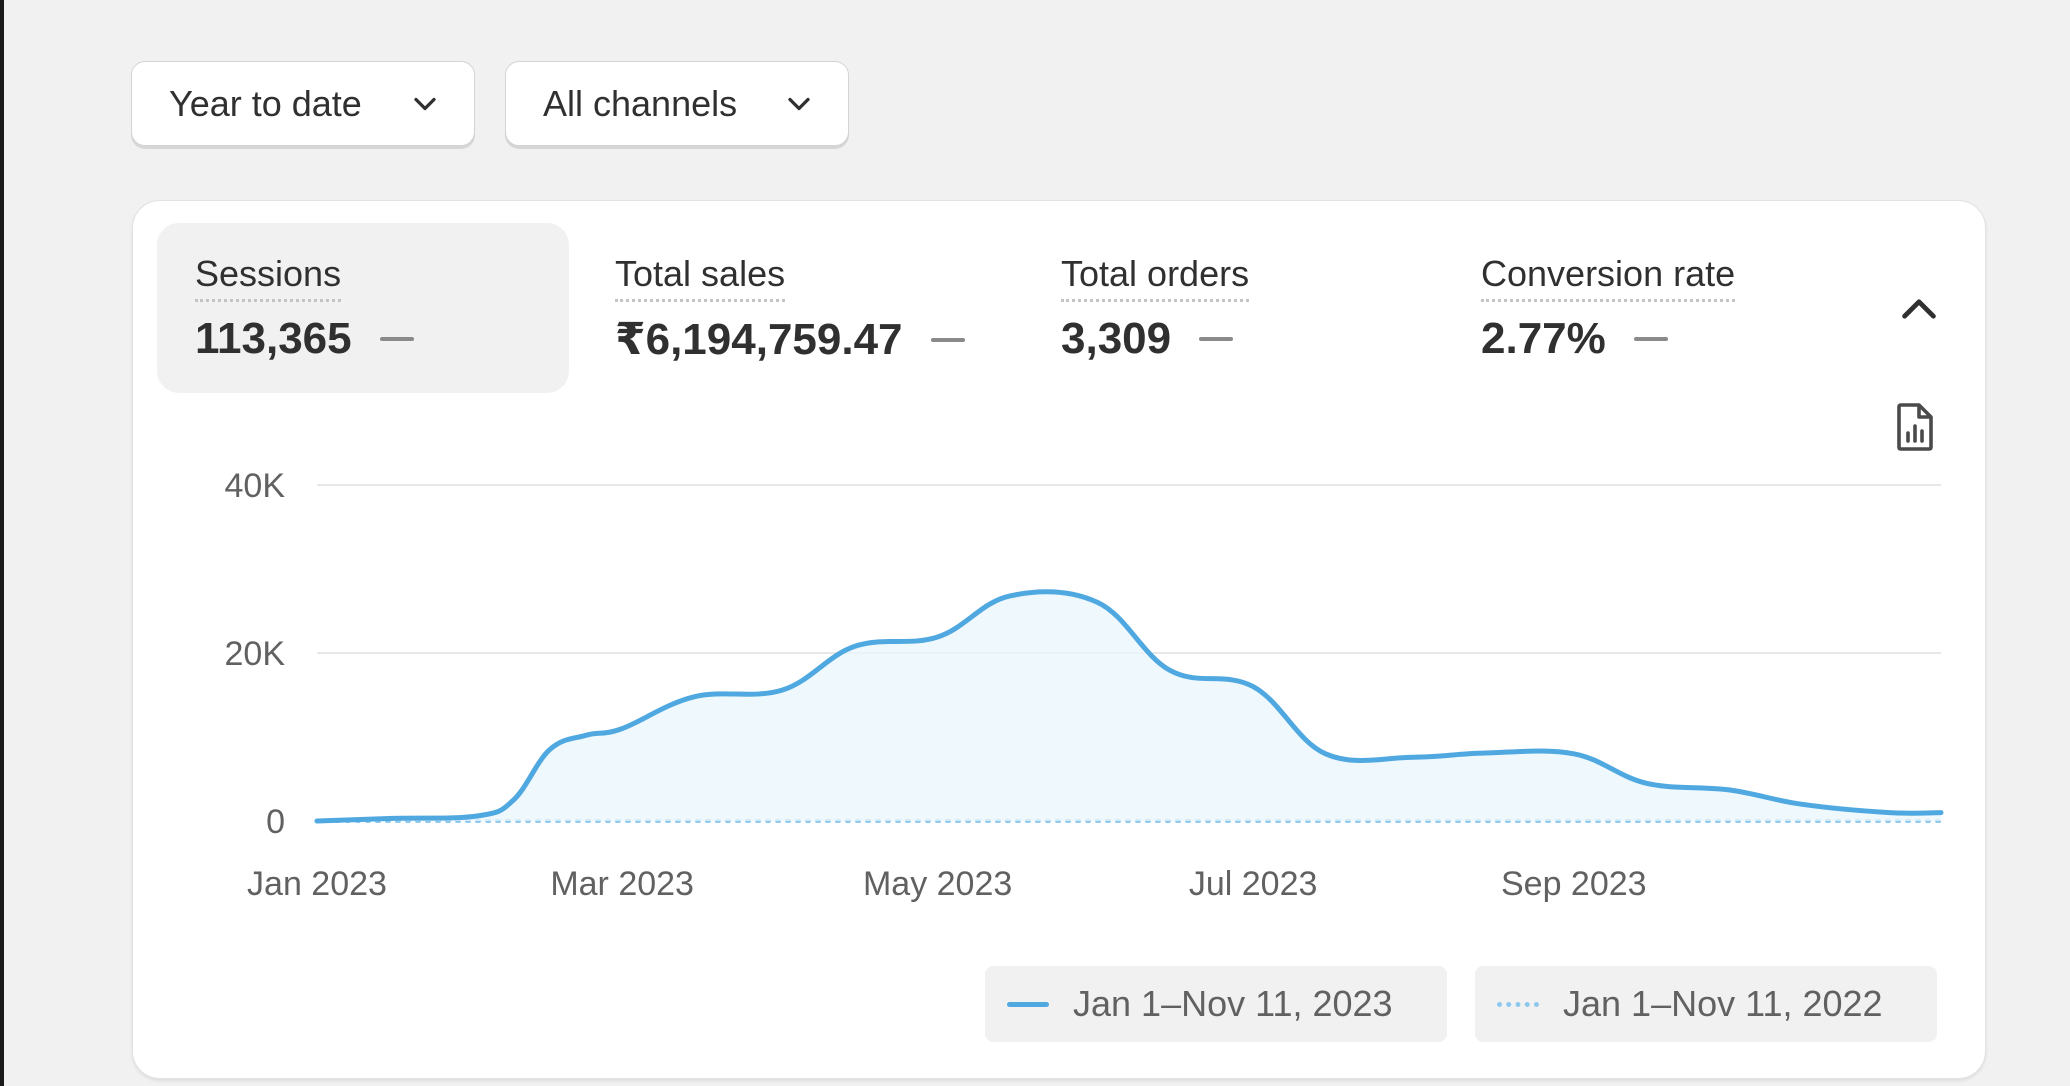 The width and height of the screenshot is (2070, 1086). Describe the element at coordinates (1653, 308) in the screenshot. I see `metric-tab-conversion-rate: Conversion rate 2.77%` at that location.